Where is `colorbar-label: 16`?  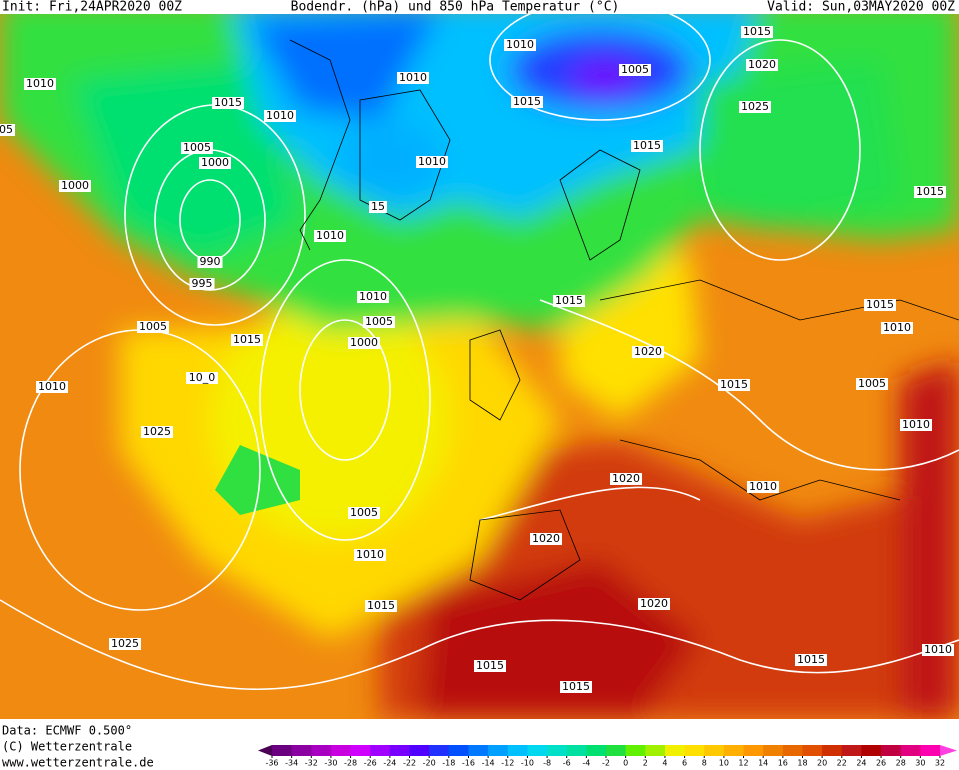
colorbar-label: 16 is located at coordinates (783, 763).